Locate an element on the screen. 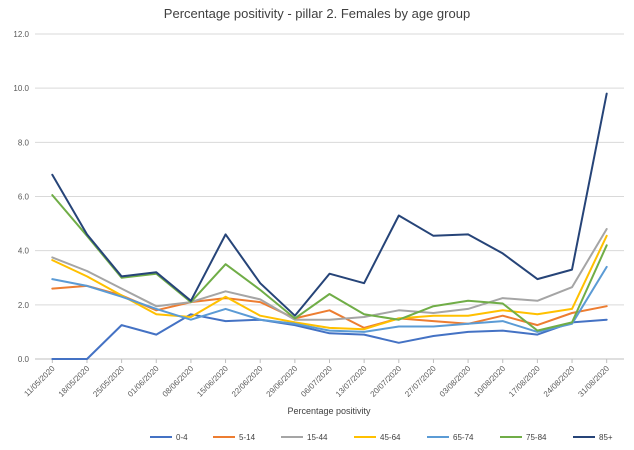 The image size is (634, 450). legend-label: 15-44 is located at coordinates (317, 437).